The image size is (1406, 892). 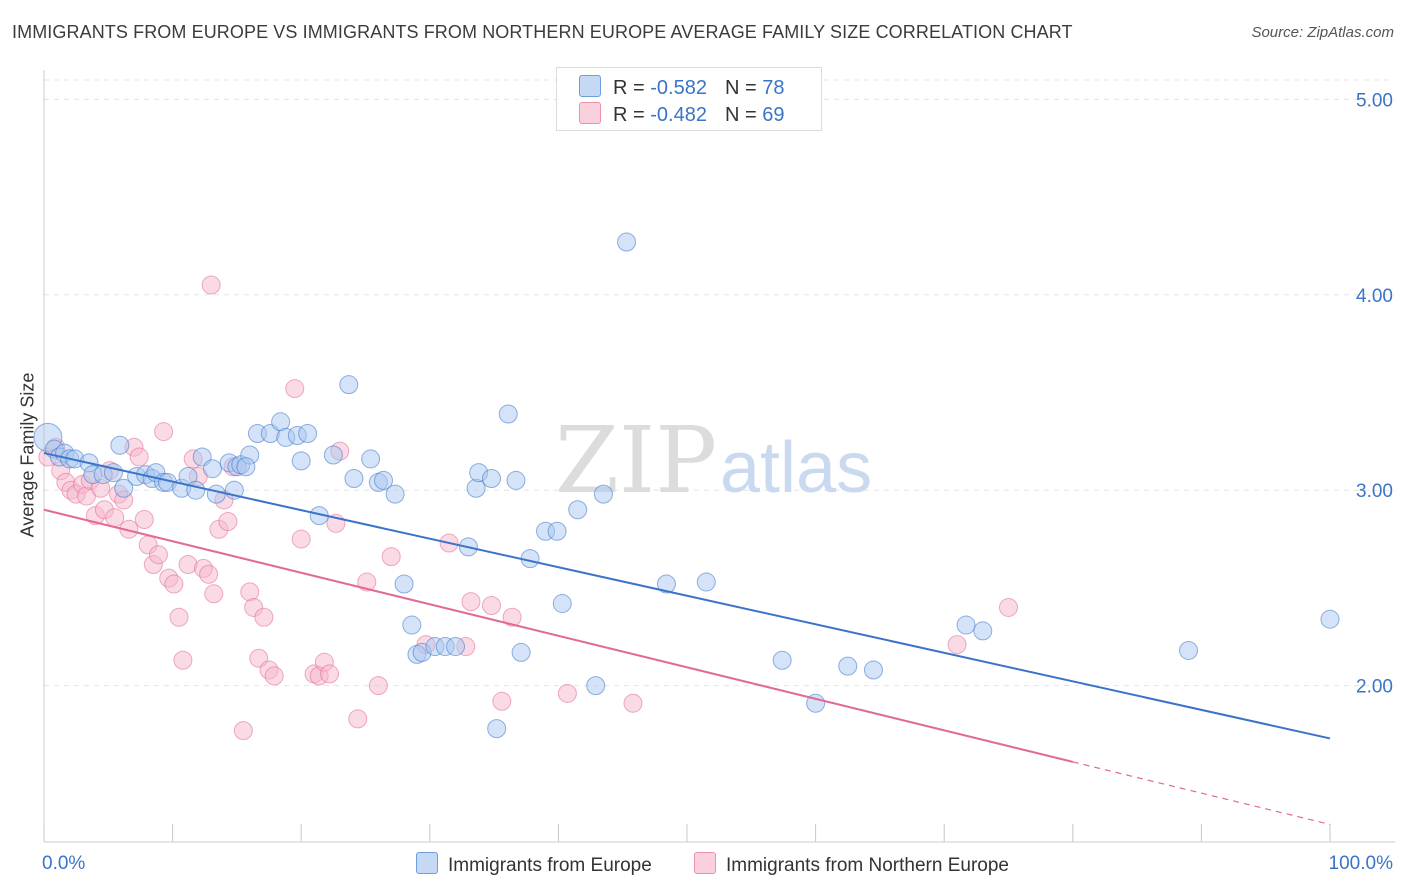 I want to click on y-tick-label-0: 2.00, so click(x=1374, y=687).